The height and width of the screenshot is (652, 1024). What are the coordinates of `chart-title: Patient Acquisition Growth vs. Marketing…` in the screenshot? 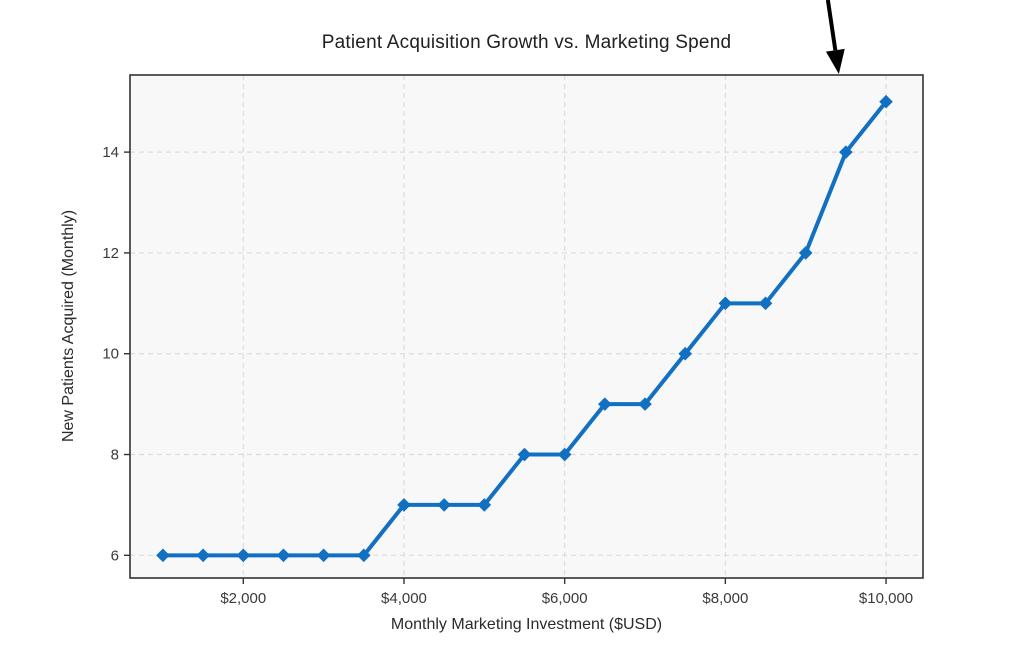 It's located at (526, 42).